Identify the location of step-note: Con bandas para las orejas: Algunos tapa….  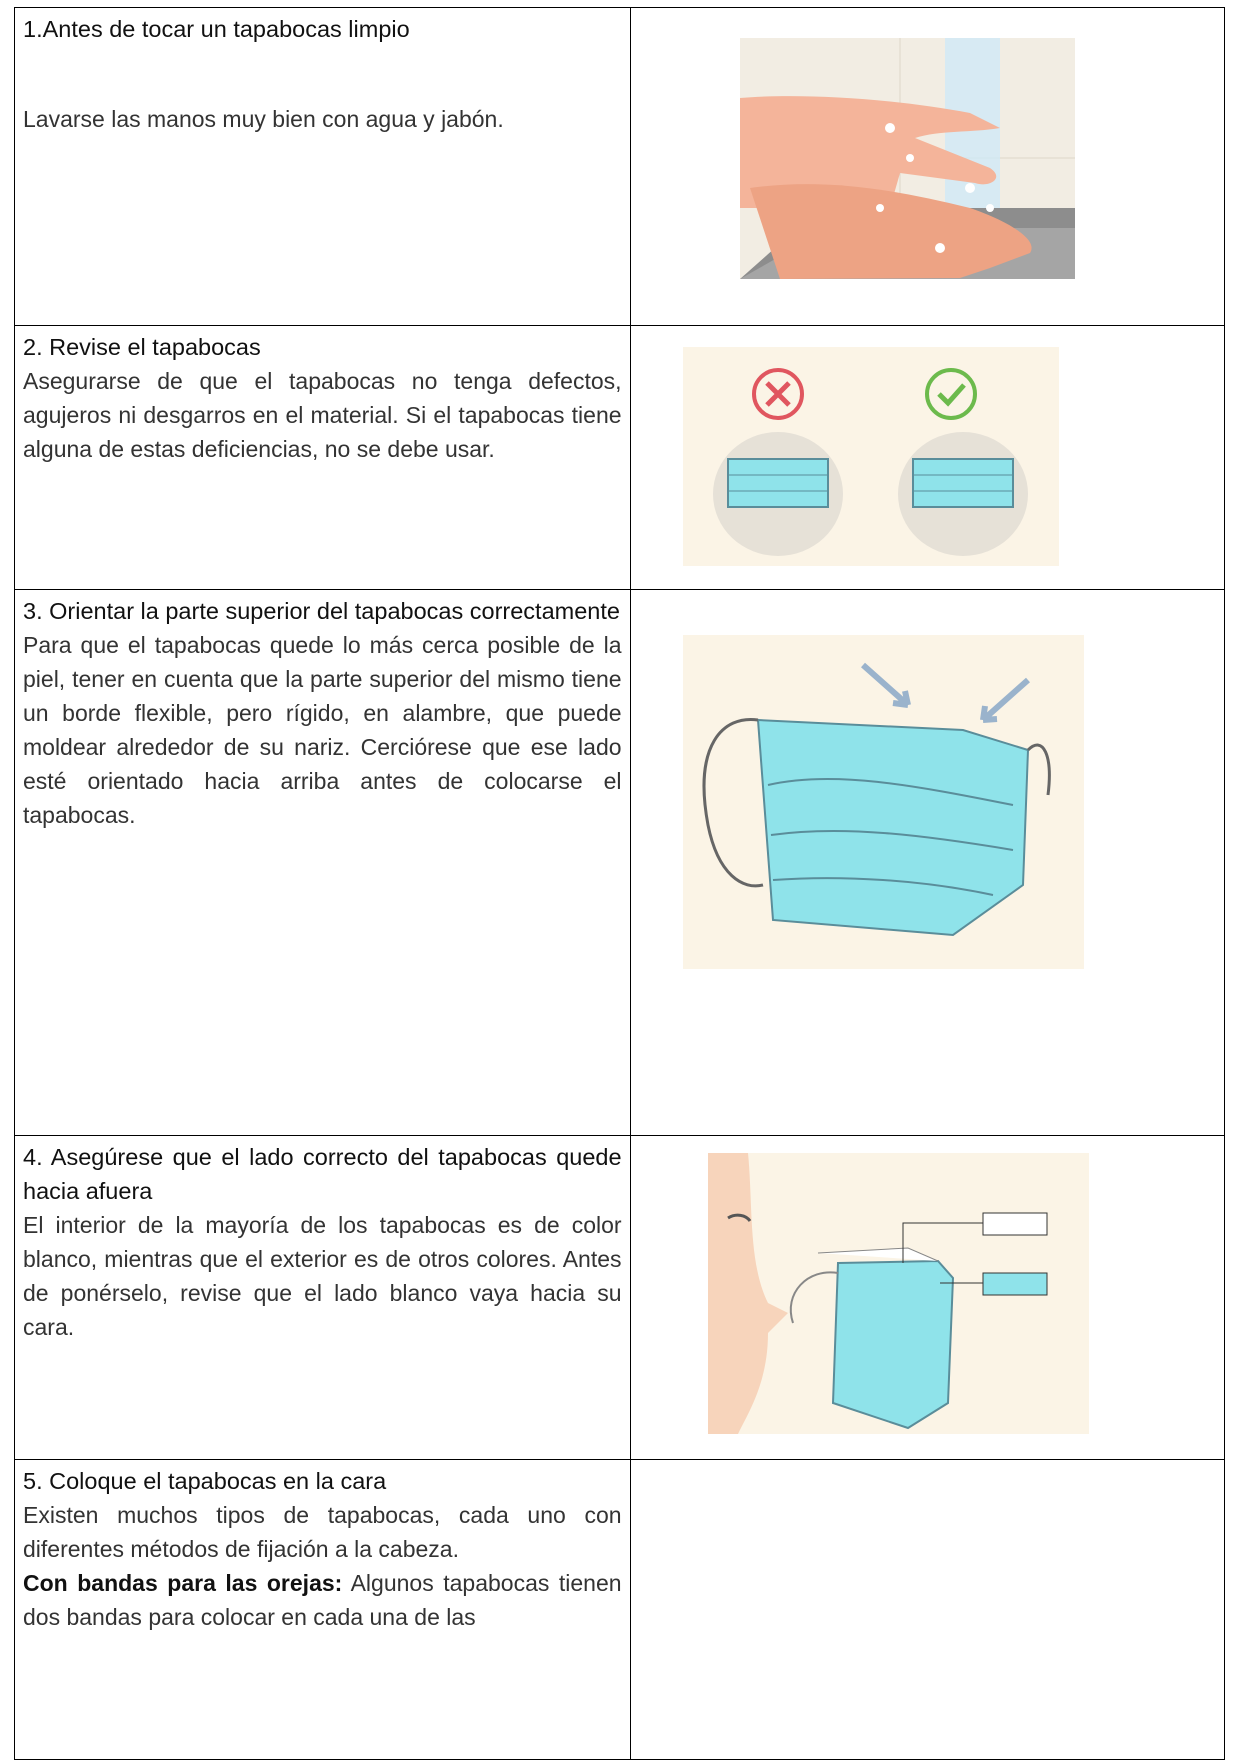
(322, 1600).